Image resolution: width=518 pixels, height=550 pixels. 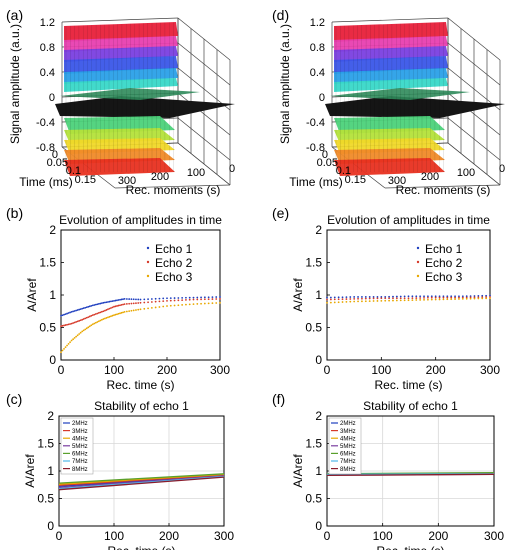 I want to click on y-tick-label: 100, so click(x=466, y=173).